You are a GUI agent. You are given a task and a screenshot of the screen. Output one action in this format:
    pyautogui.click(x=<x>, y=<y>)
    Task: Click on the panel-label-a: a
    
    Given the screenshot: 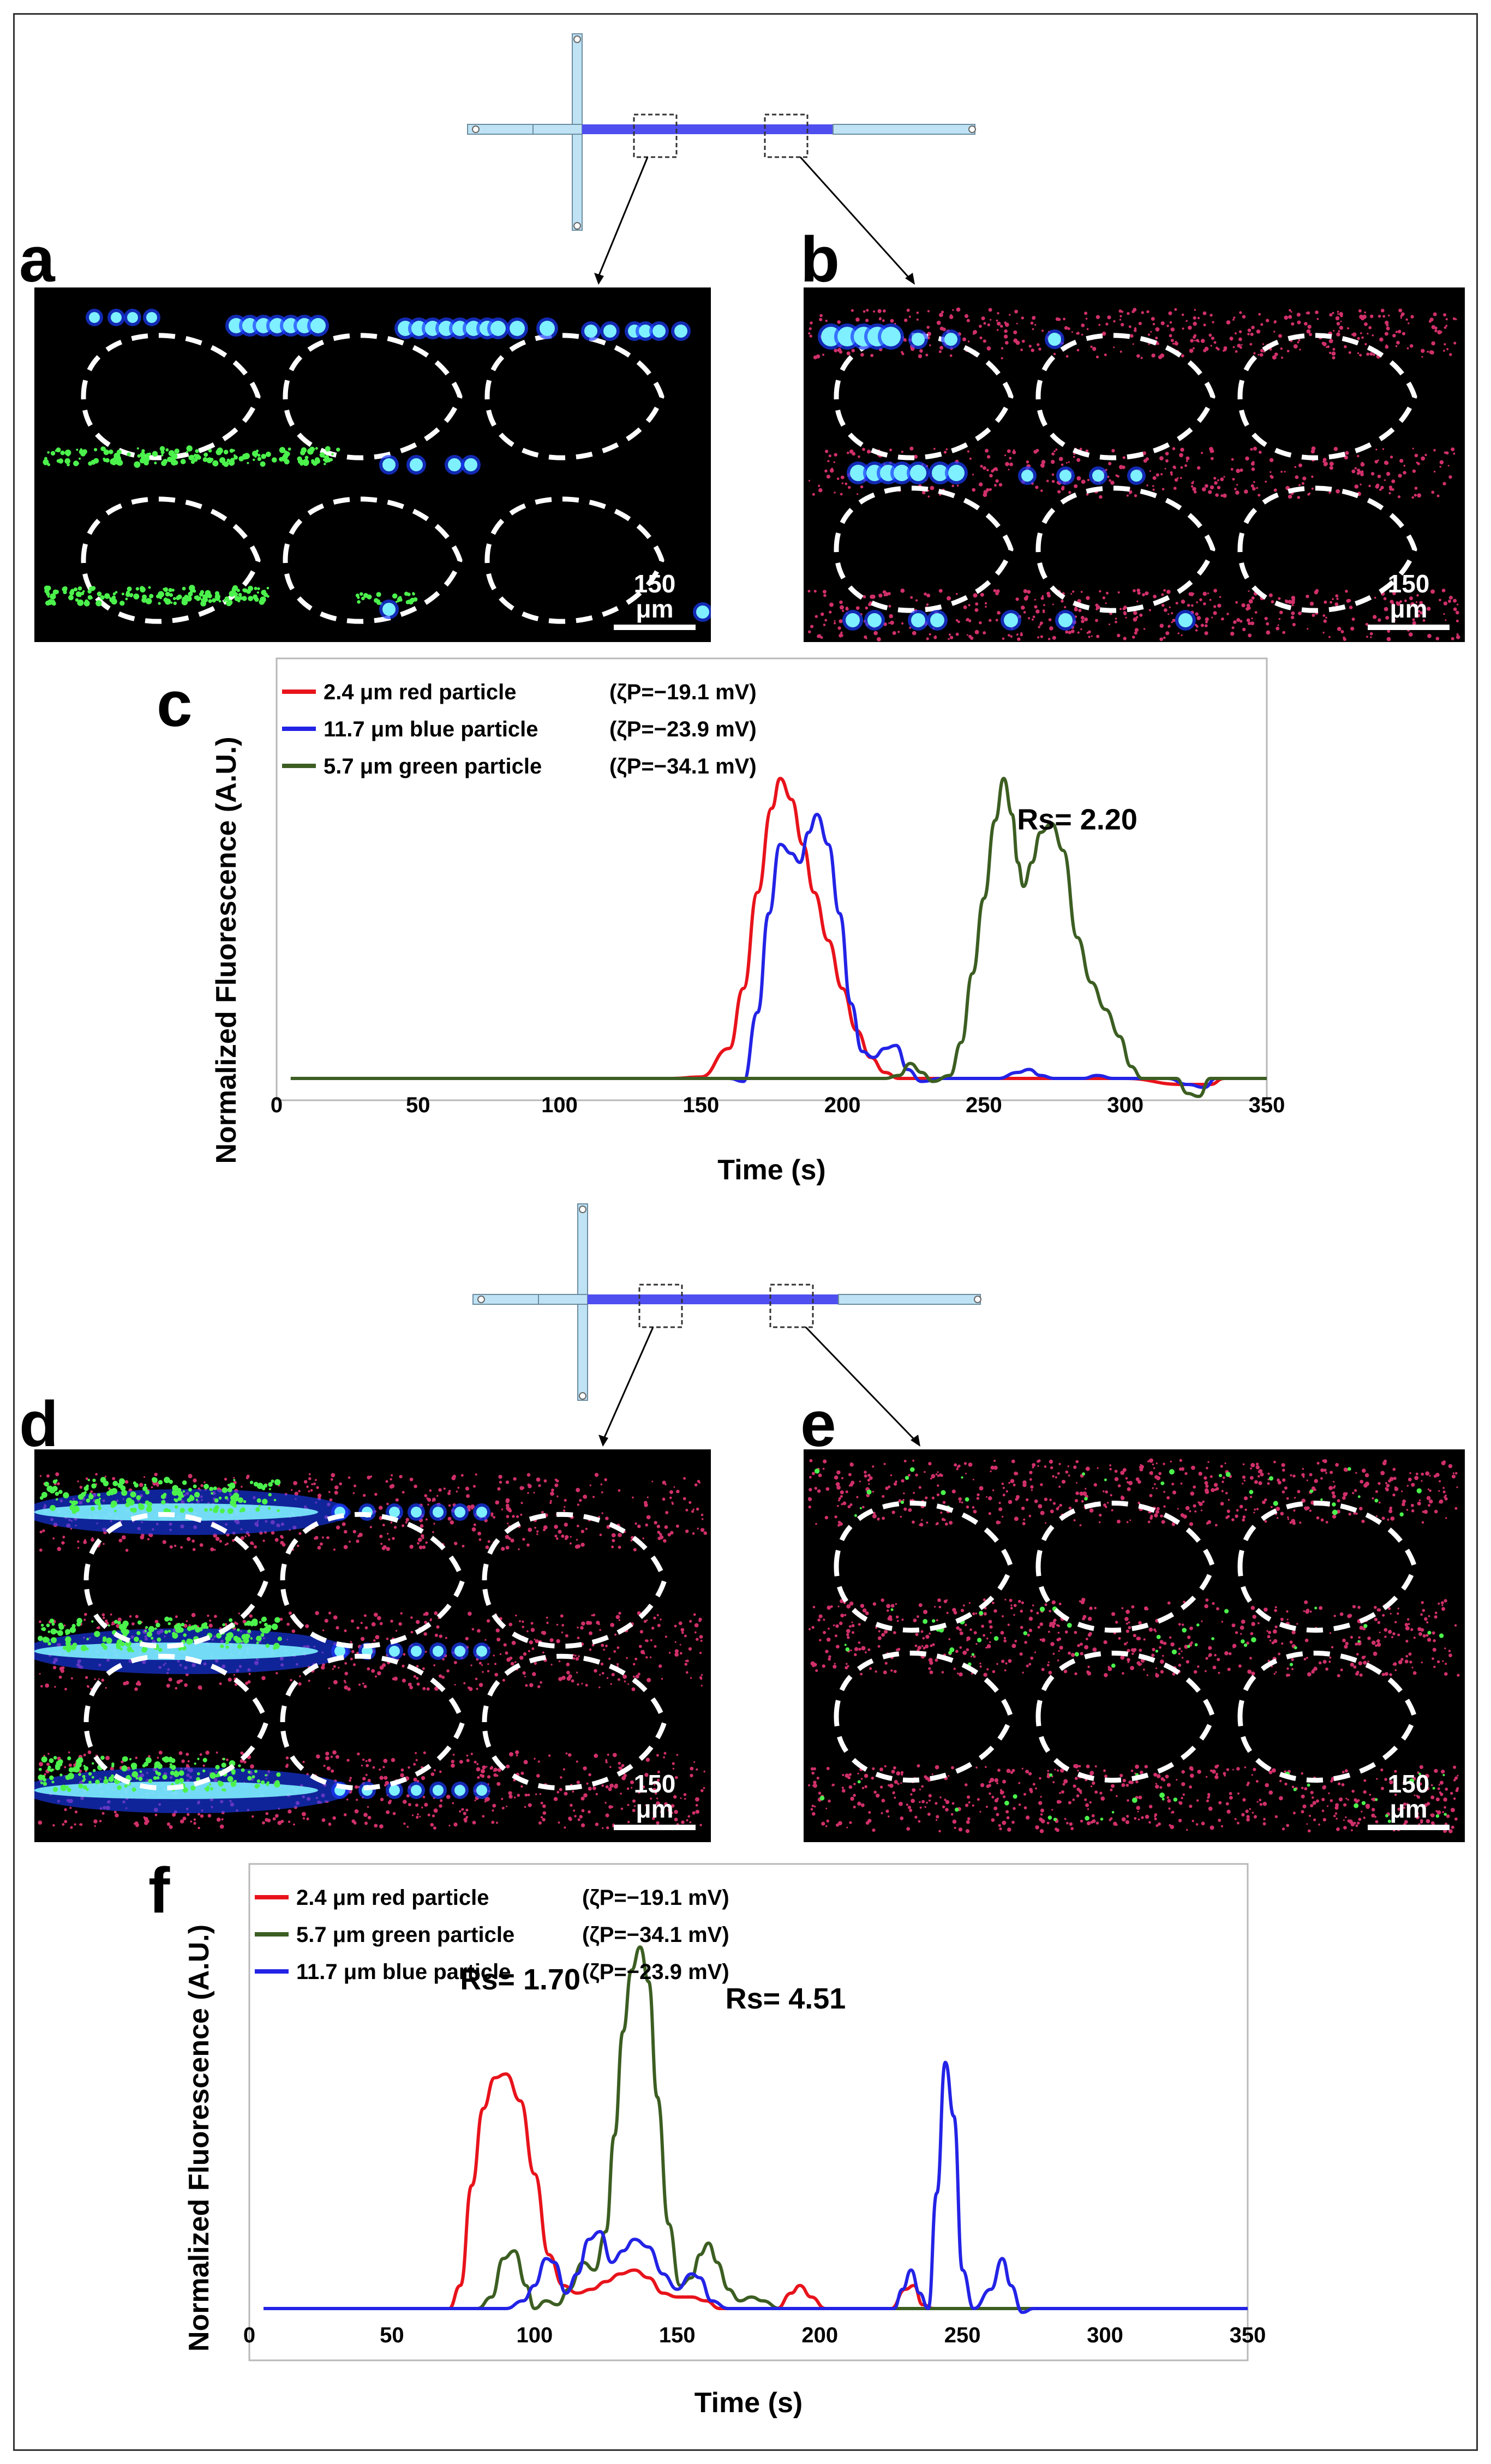 What is the action you would take?
    pyautogui.click(x=37, y=260)
    